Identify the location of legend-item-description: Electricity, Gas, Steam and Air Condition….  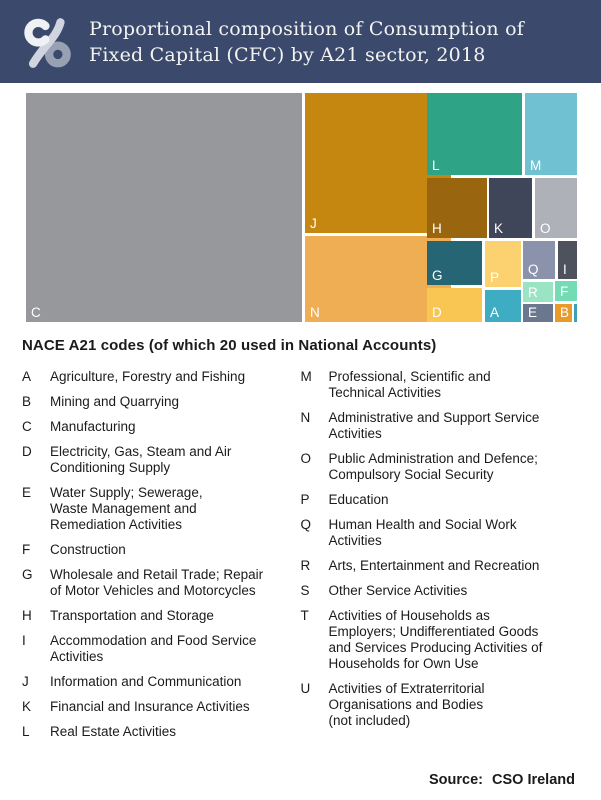
(141, 459).